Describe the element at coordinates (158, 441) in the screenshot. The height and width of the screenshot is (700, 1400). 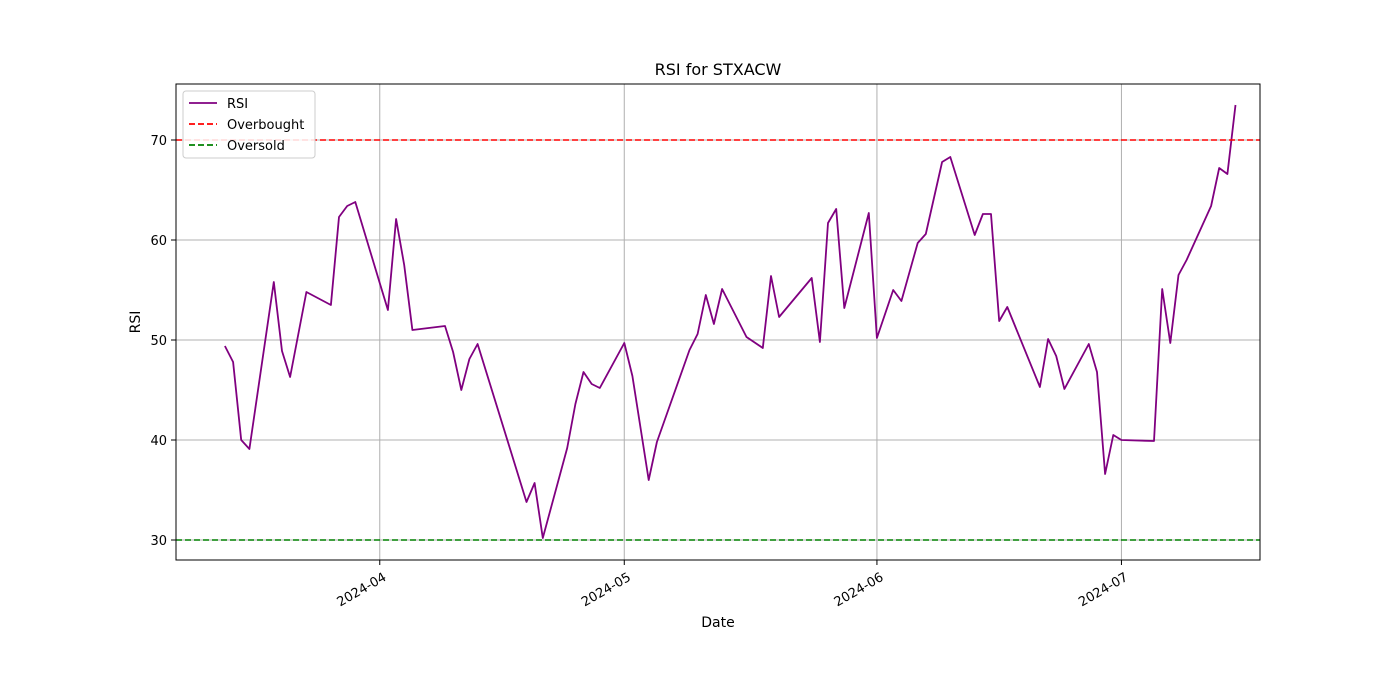
I see `y-tick-label: 40` at that location.